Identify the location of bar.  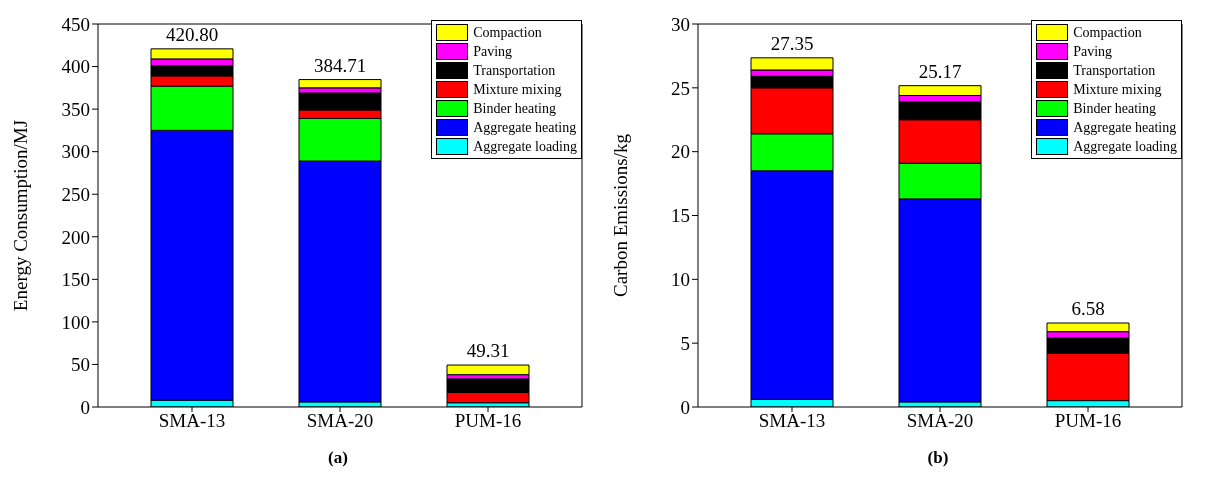
(488, 370).